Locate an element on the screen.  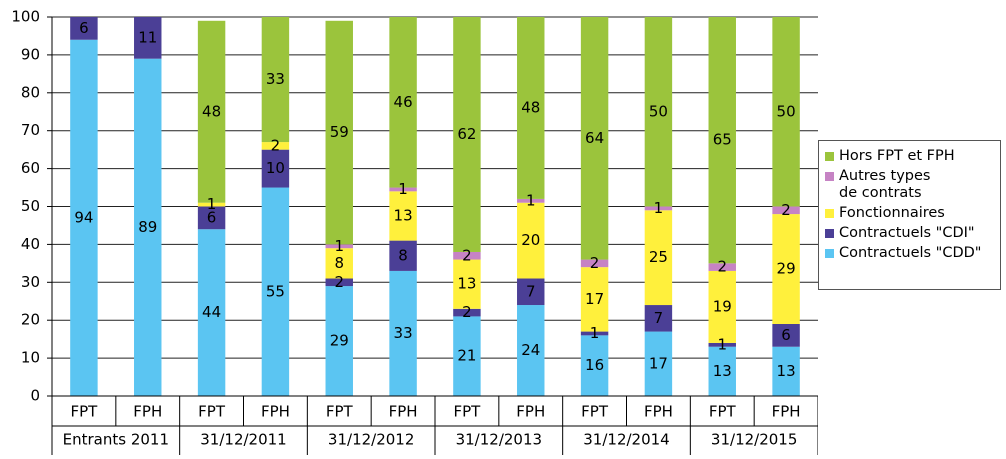
legend-item: Fonctionnaires is located at coordinates (909, 213).